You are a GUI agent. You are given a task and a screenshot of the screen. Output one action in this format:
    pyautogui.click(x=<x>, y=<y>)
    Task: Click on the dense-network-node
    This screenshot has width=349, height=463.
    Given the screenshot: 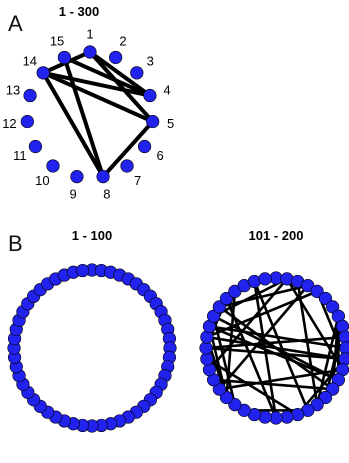 What is the action you would take?
    pyautogui.click(x=82, y=270)
    